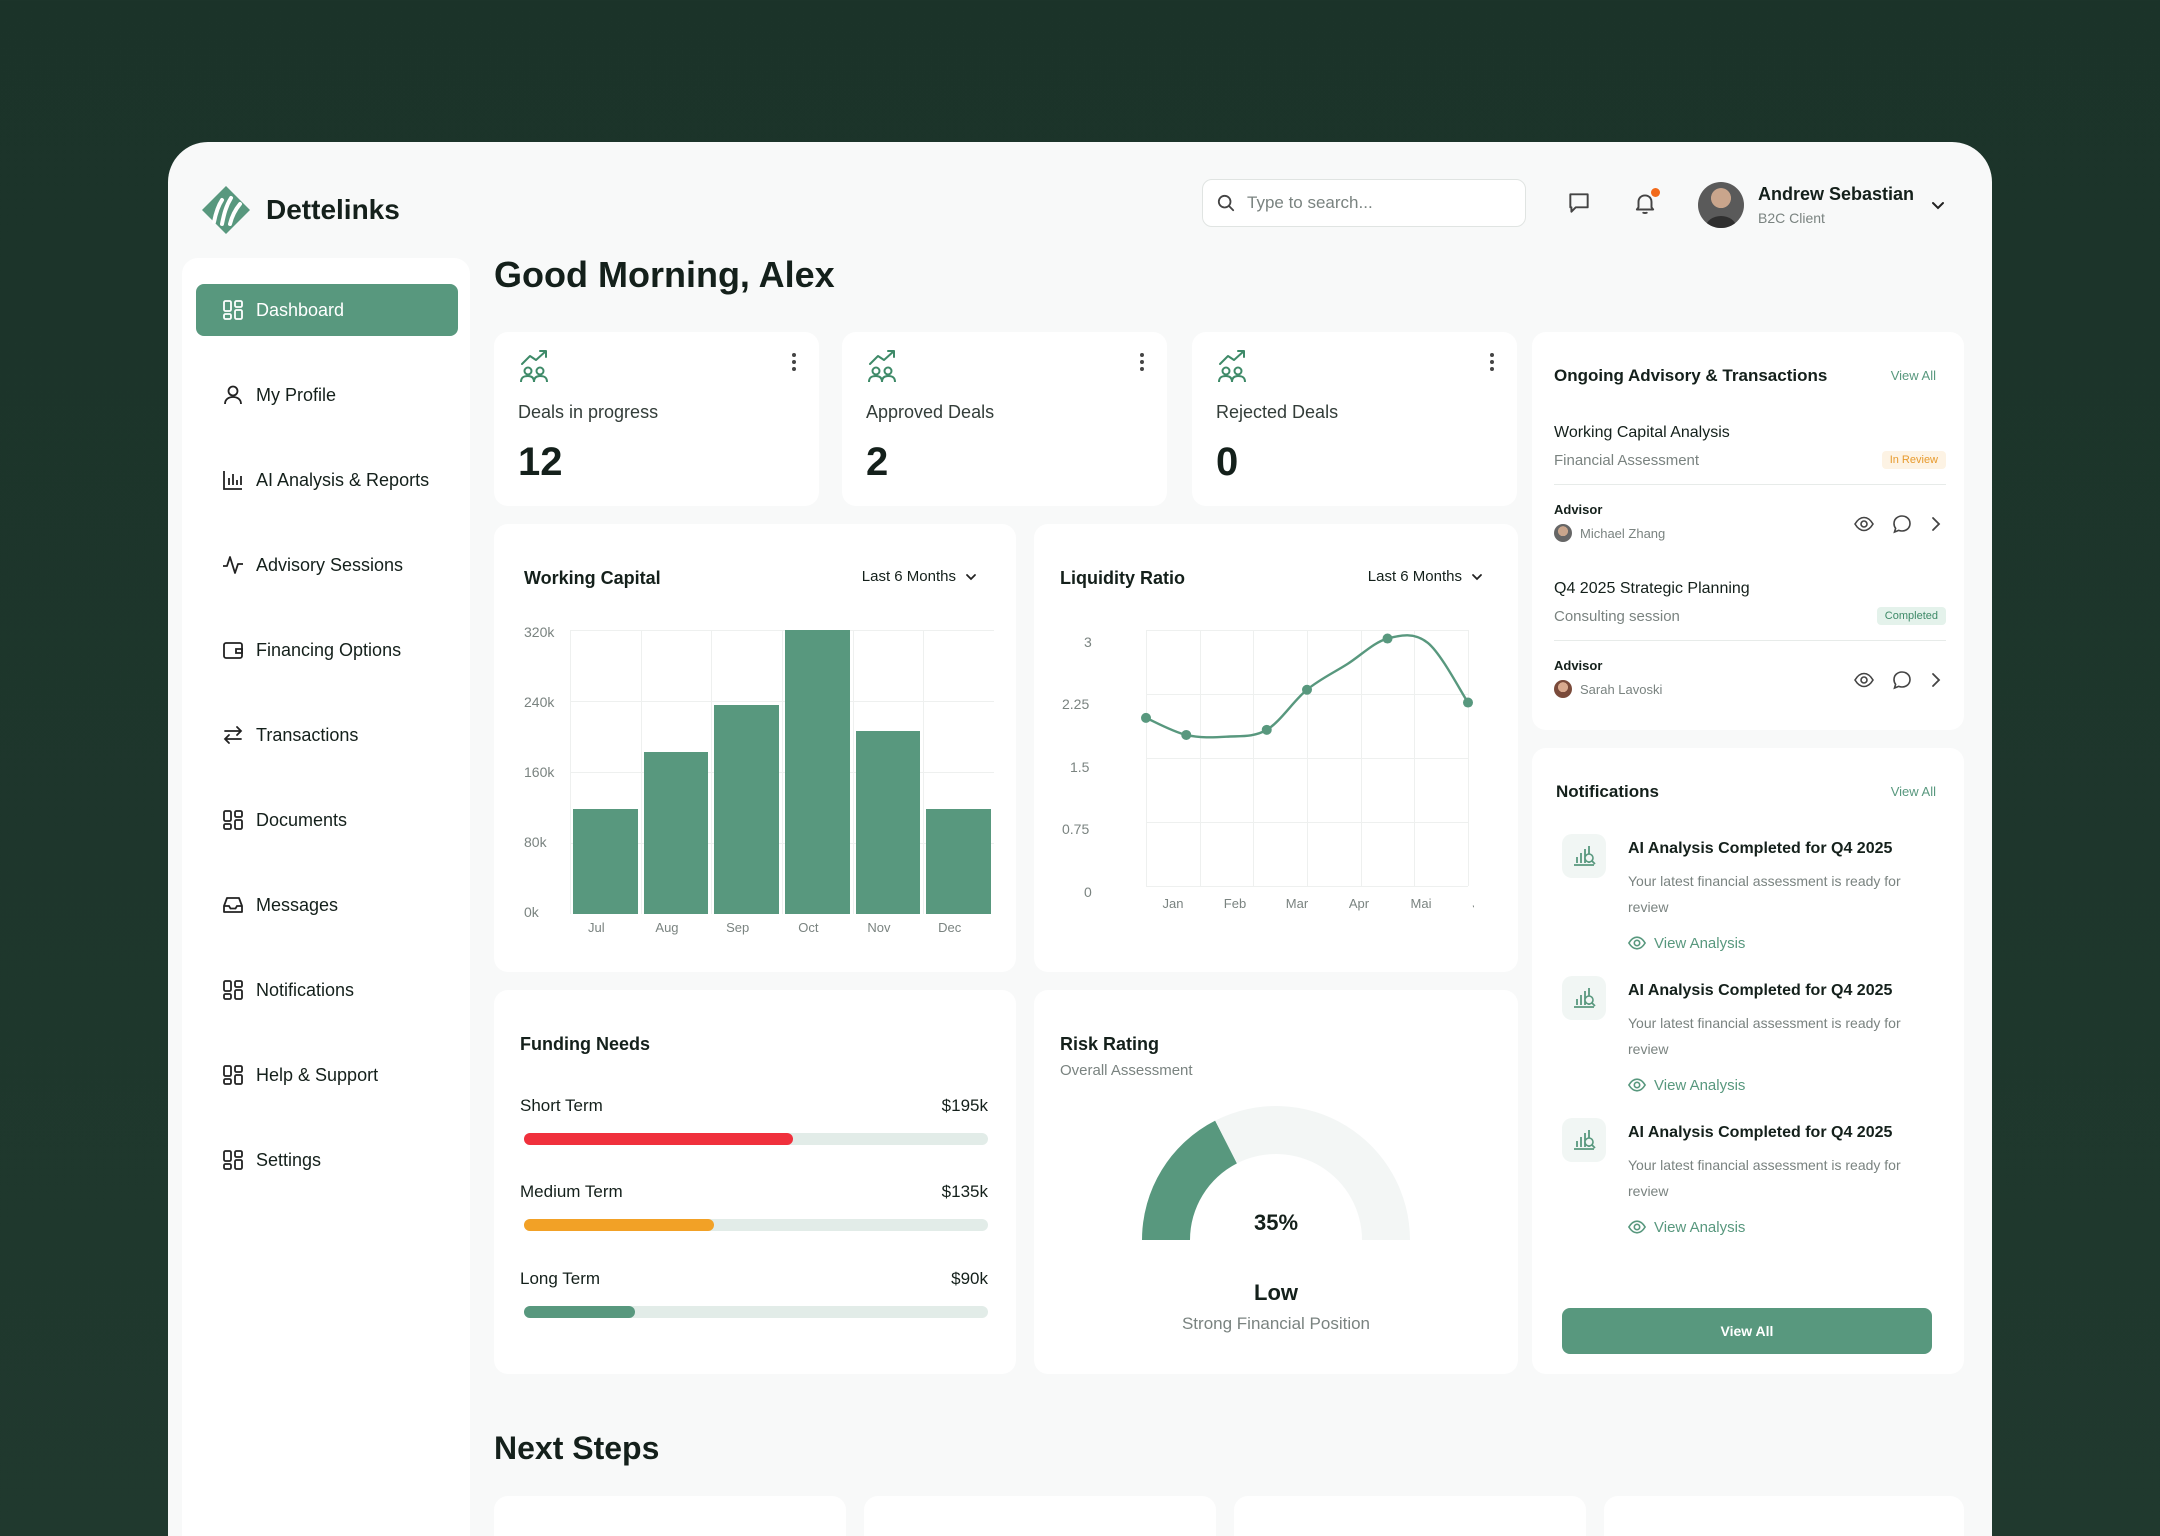 The width and height of the screenshot is (2160, 1536). Describe the element at coordinates (1578, 665) in the screenshot. I see `advisor-label: Advisor` at that location.